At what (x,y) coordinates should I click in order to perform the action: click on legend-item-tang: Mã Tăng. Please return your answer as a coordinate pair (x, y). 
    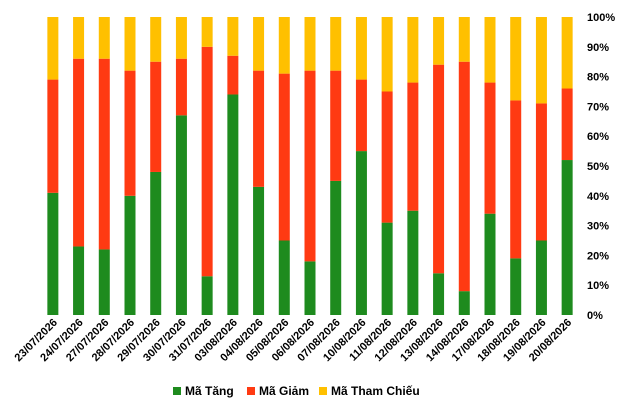
    Looking at the image, I should click on (203, 391).